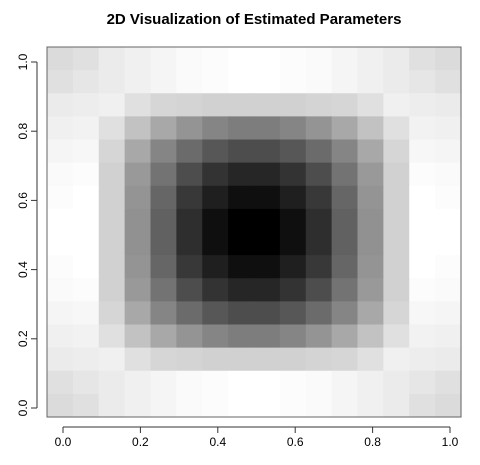 This screenshot has height=465, width=480. What do you see at coordinates (450, 442) in the screenshot?
I see `x-tick-label: 1.0` at bounding box center [450, 442].